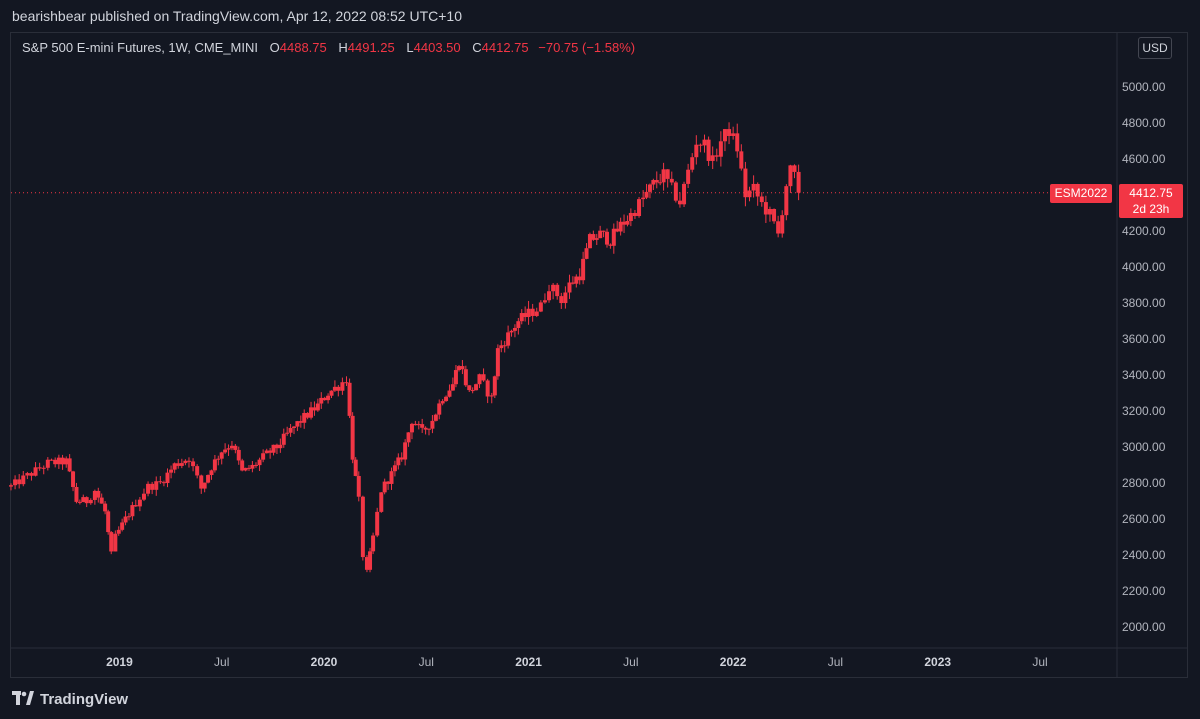  Describe the element at coordinates (528, 662) in the screenshot. I see `x-tick-label: 2021` at that location.